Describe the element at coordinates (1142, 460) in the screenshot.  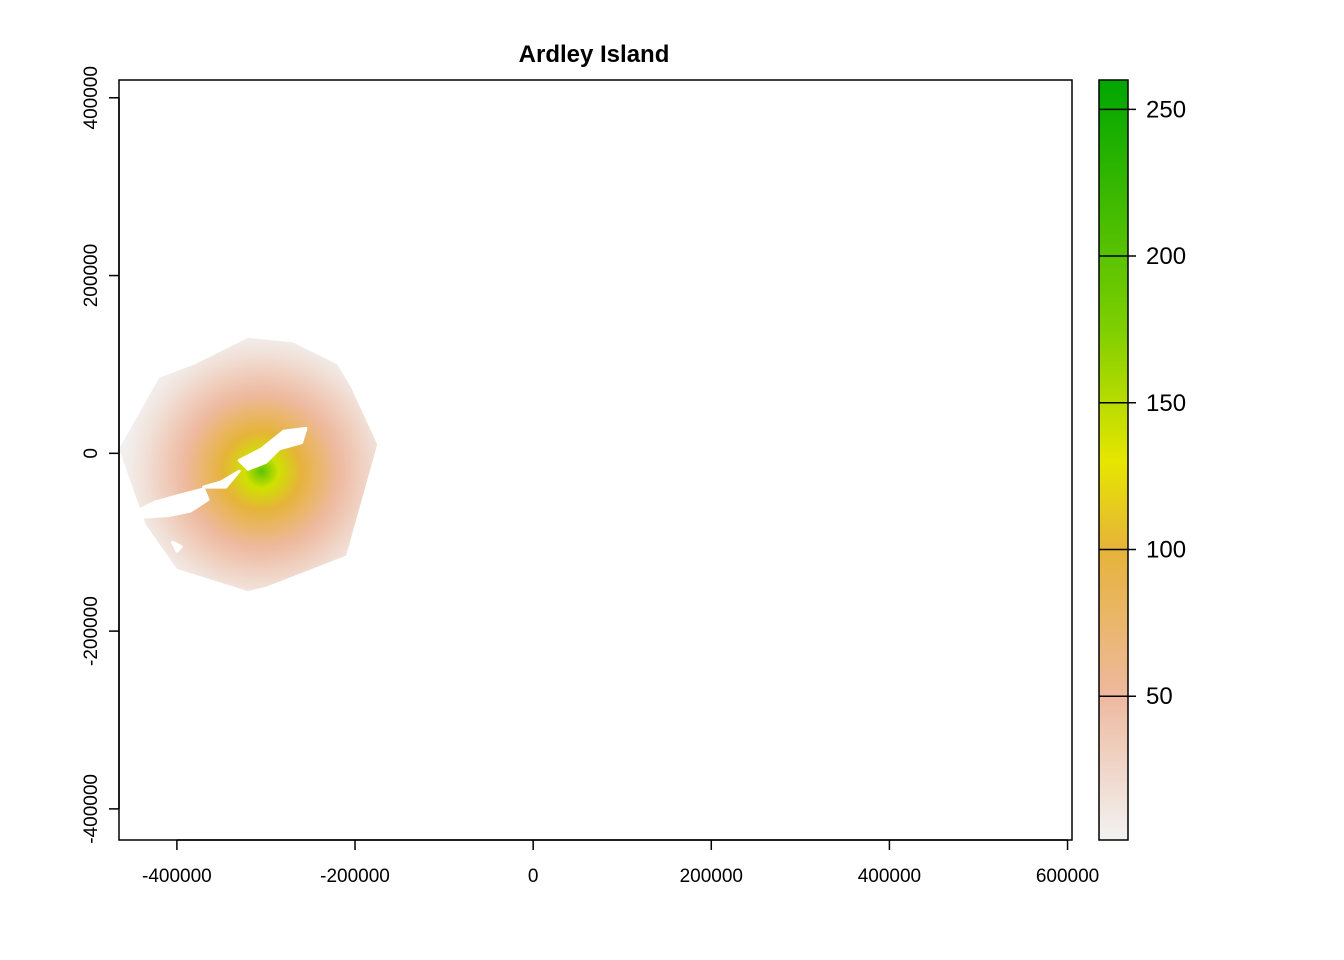
I see `color-legend: 50 100 150 200 250` at that location.